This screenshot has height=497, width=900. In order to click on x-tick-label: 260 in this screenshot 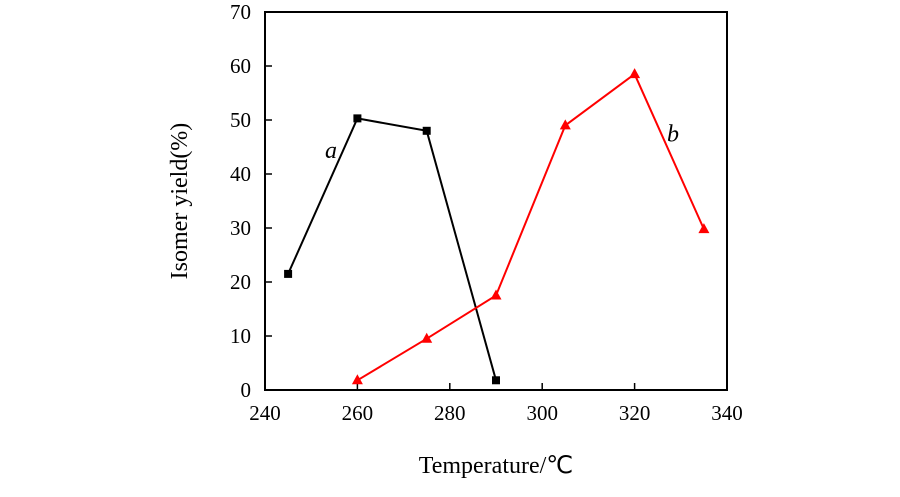, I will do `click(358, 413)`.